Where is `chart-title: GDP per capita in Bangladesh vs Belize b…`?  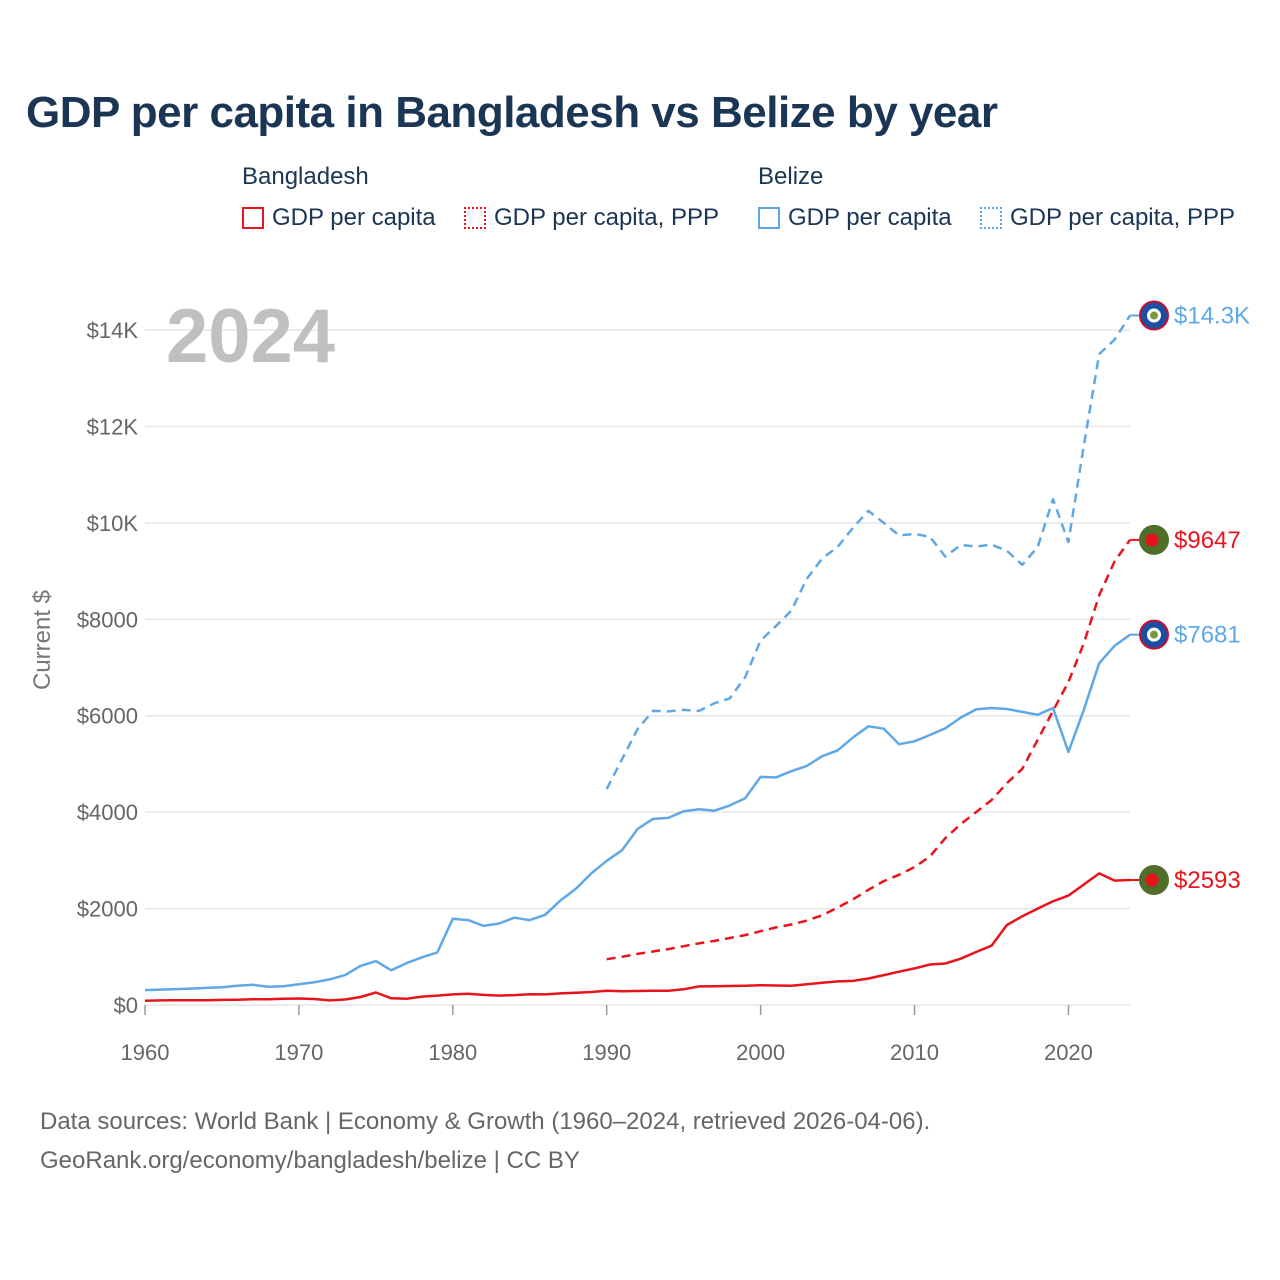 chart-title: GDP per capita in Bangladesh vs Belize b… is located at coordinates (512, 112).